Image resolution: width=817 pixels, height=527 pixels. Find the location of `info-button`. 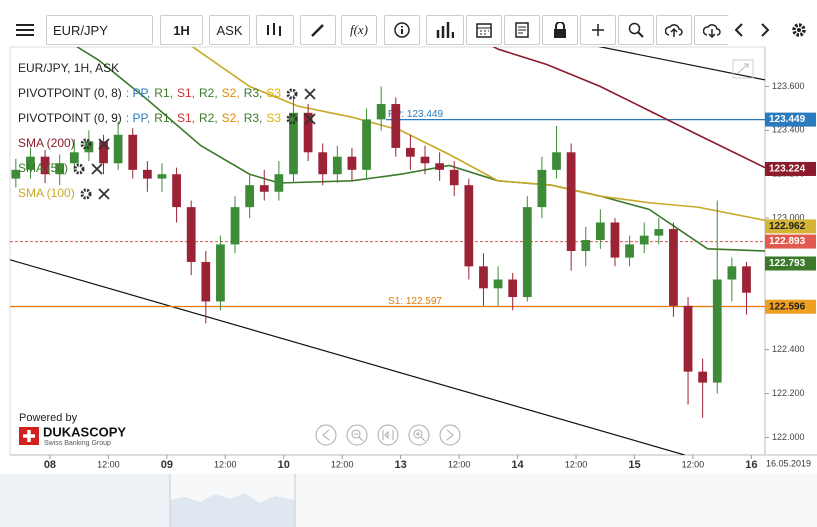

info-button is located at coordinates (402, 30).